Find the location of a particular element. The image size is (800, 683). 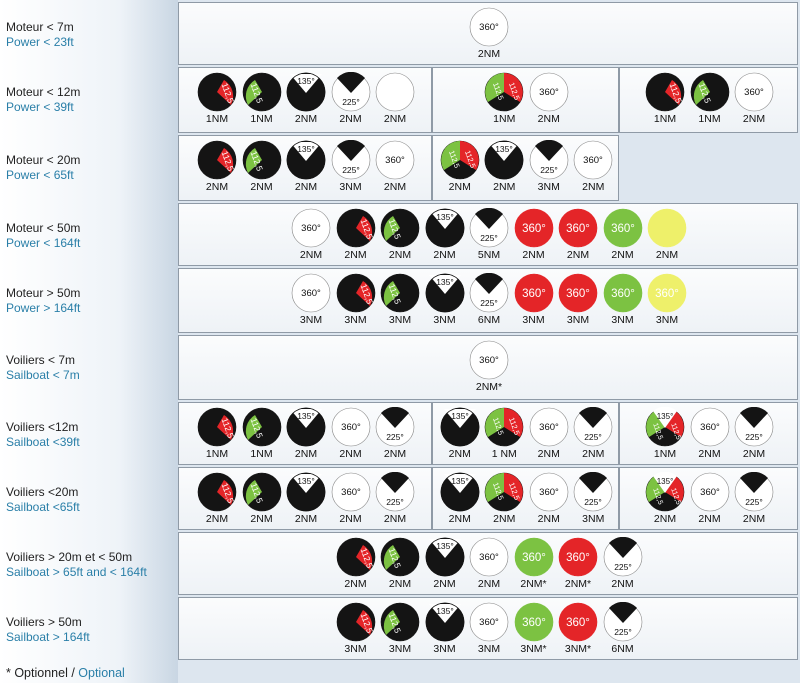

category-row: Moteur < 7m Power < 23ft 360° 2NM is located at coordinates (400, 33).